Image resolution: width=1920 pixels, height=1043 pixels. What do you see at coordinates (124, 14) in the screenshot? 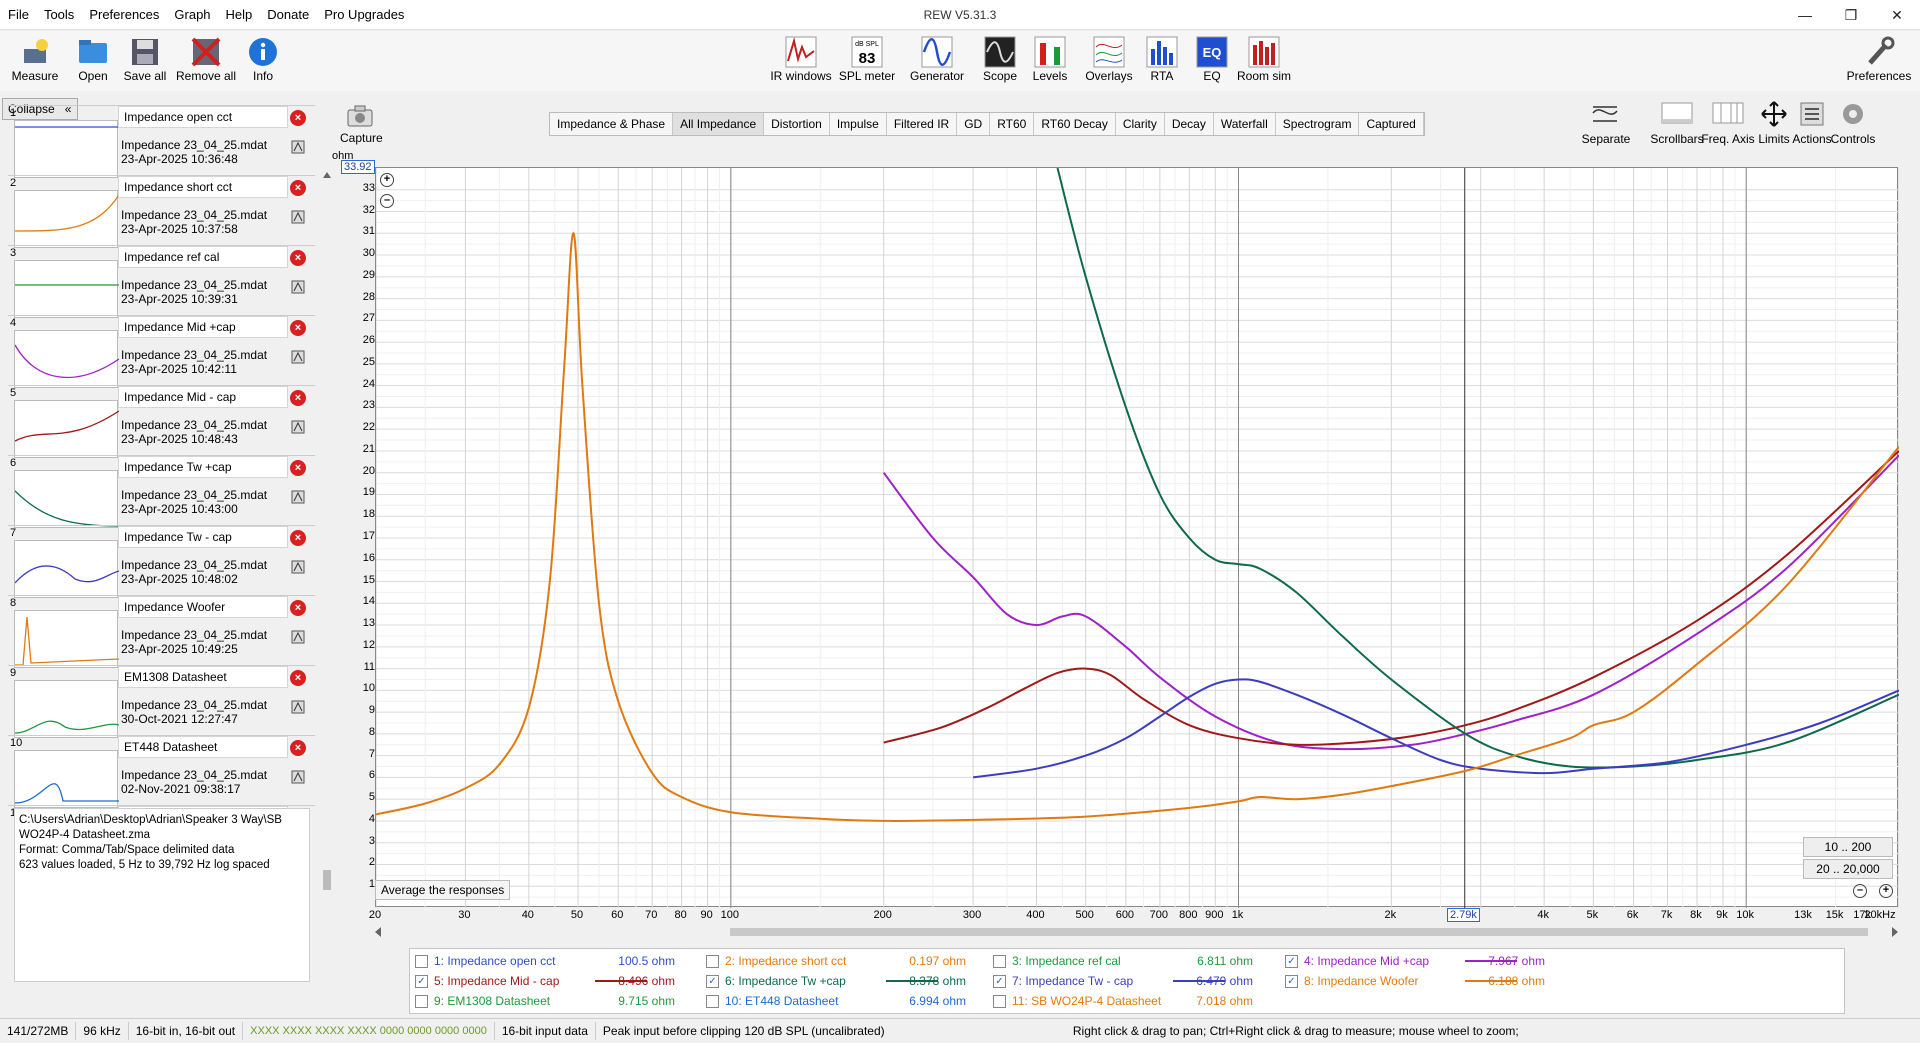
I see `menu-preferences: Preferences` at bounding box center [124, 14].